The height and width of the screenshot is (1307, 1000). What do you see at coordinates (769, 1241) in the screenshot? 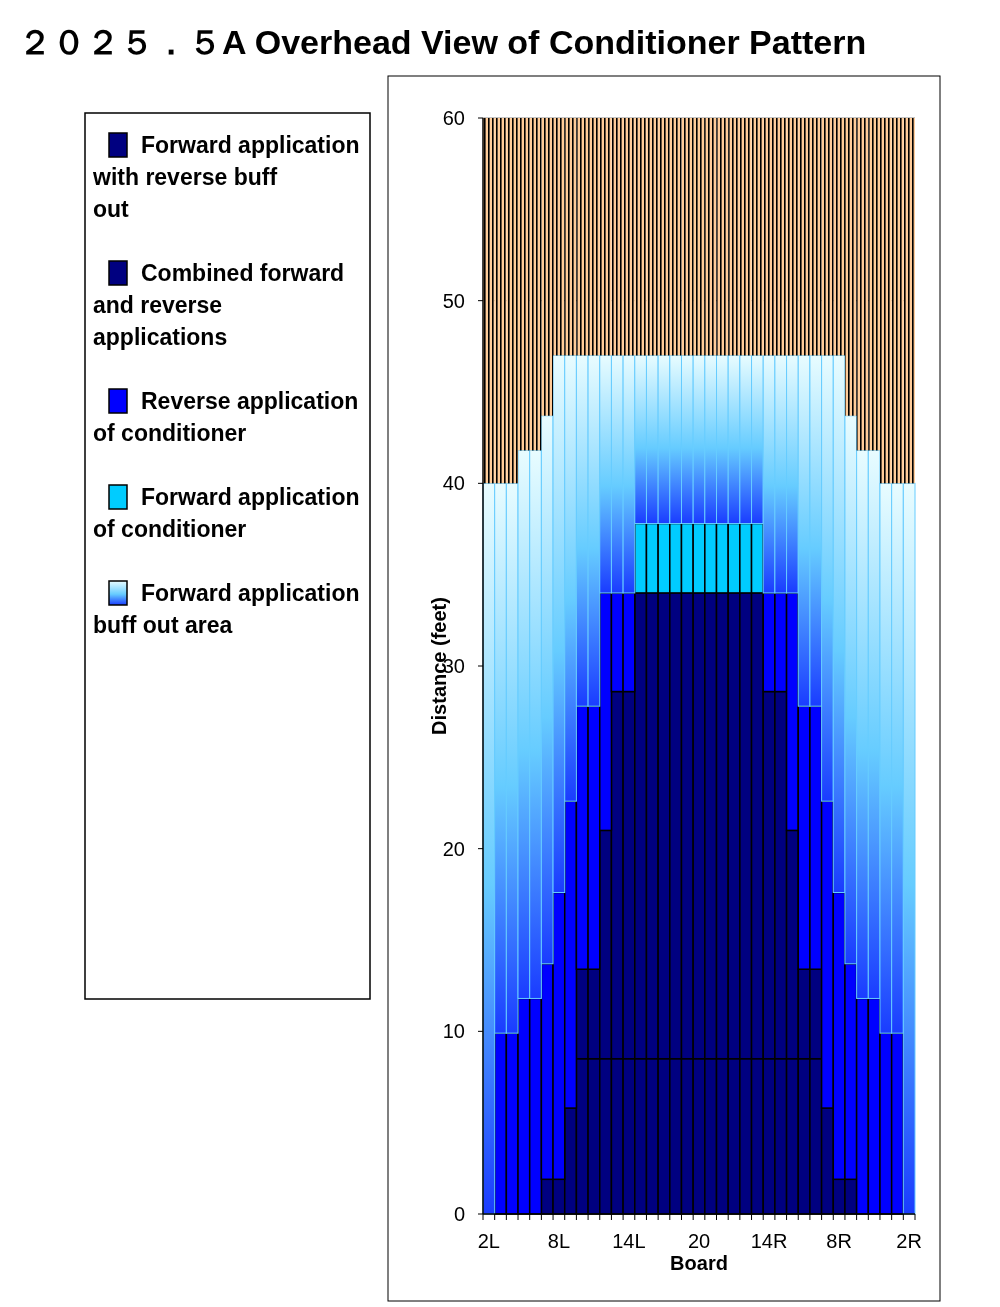
I see `x-tick-label: 14R` at bounding box center [769, 1241].